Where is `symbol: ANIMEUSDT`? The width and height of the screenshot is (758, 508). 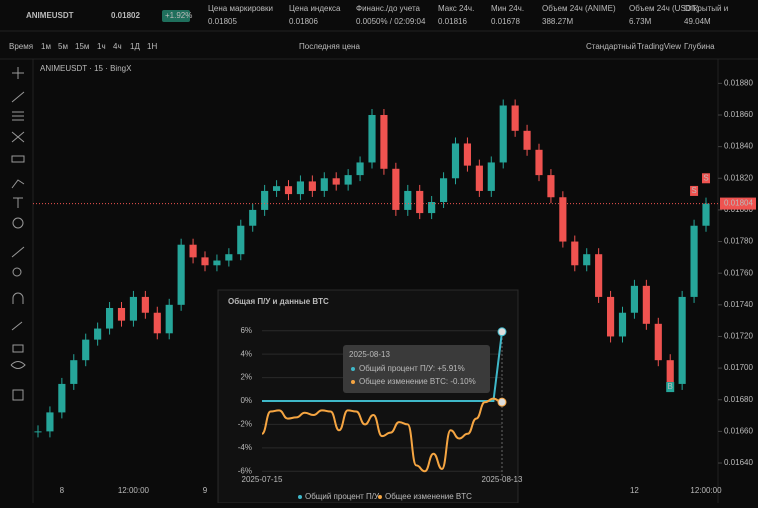 symbol: ANIMEUSDT is located at coordinates (50, 15).